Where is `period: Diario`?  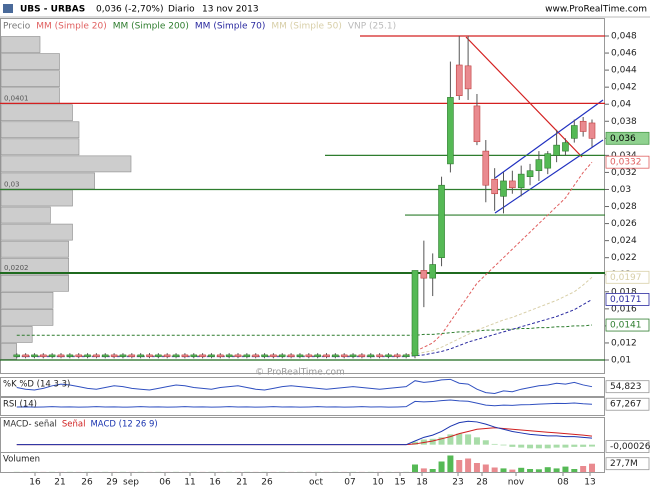 period: Diario is located at coordinates (181, 10).